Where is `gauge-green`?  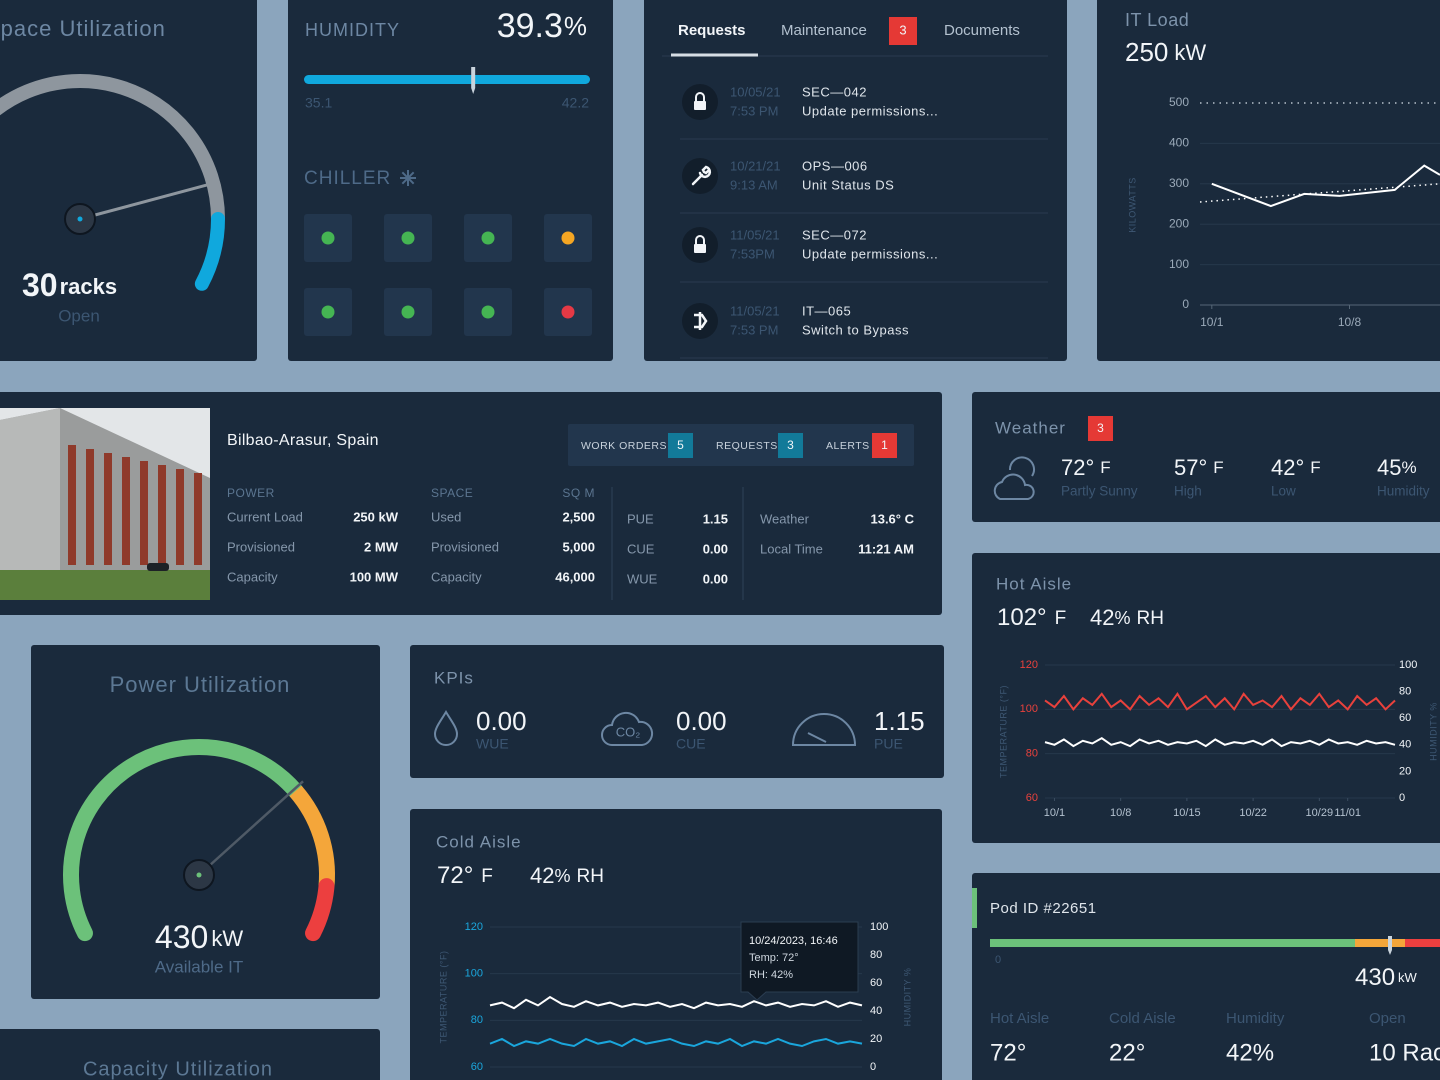 gauge-green is located at coordinates (183, 840).